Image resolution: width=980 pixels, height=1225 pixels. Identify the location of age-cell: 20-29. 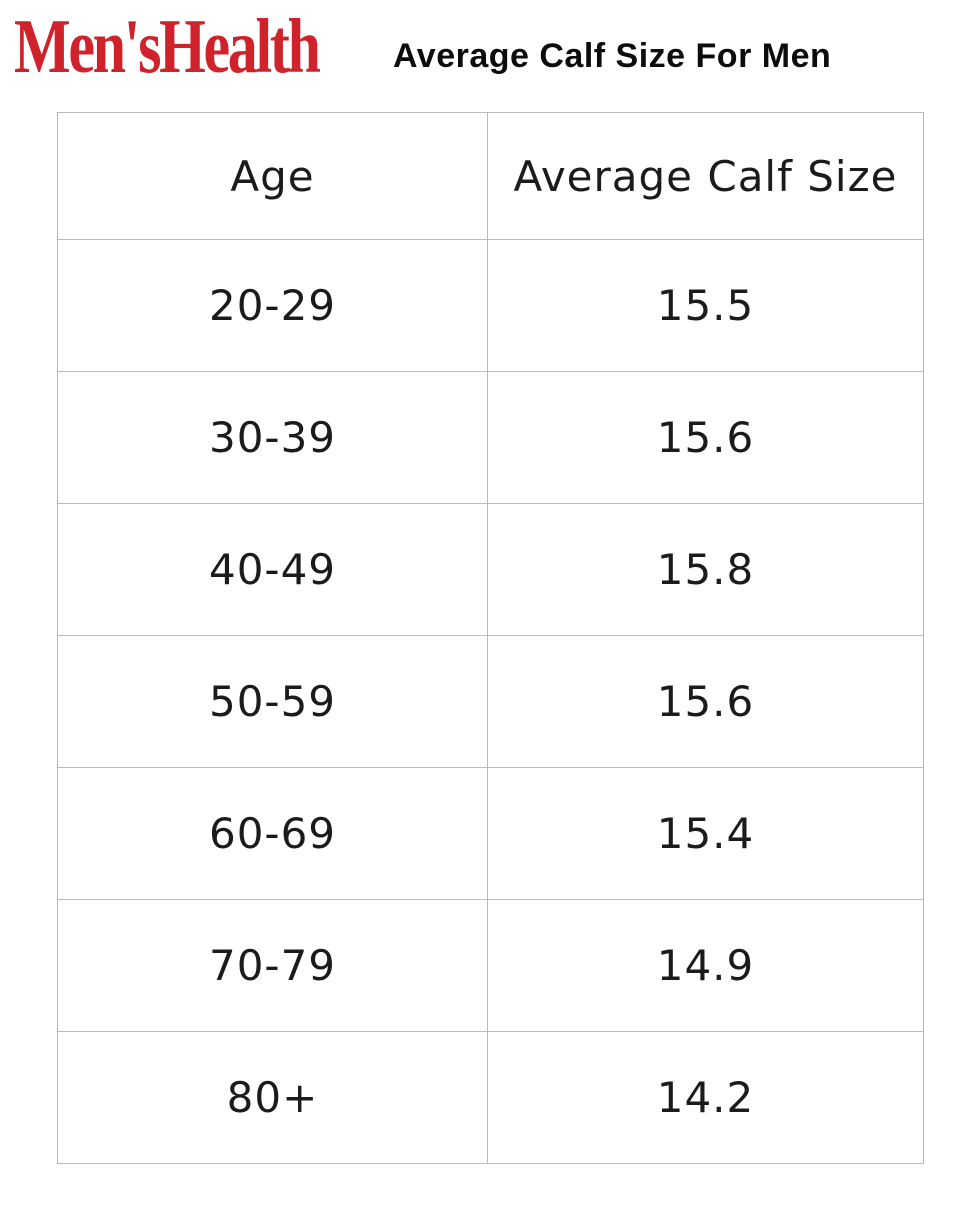
(272, 305).